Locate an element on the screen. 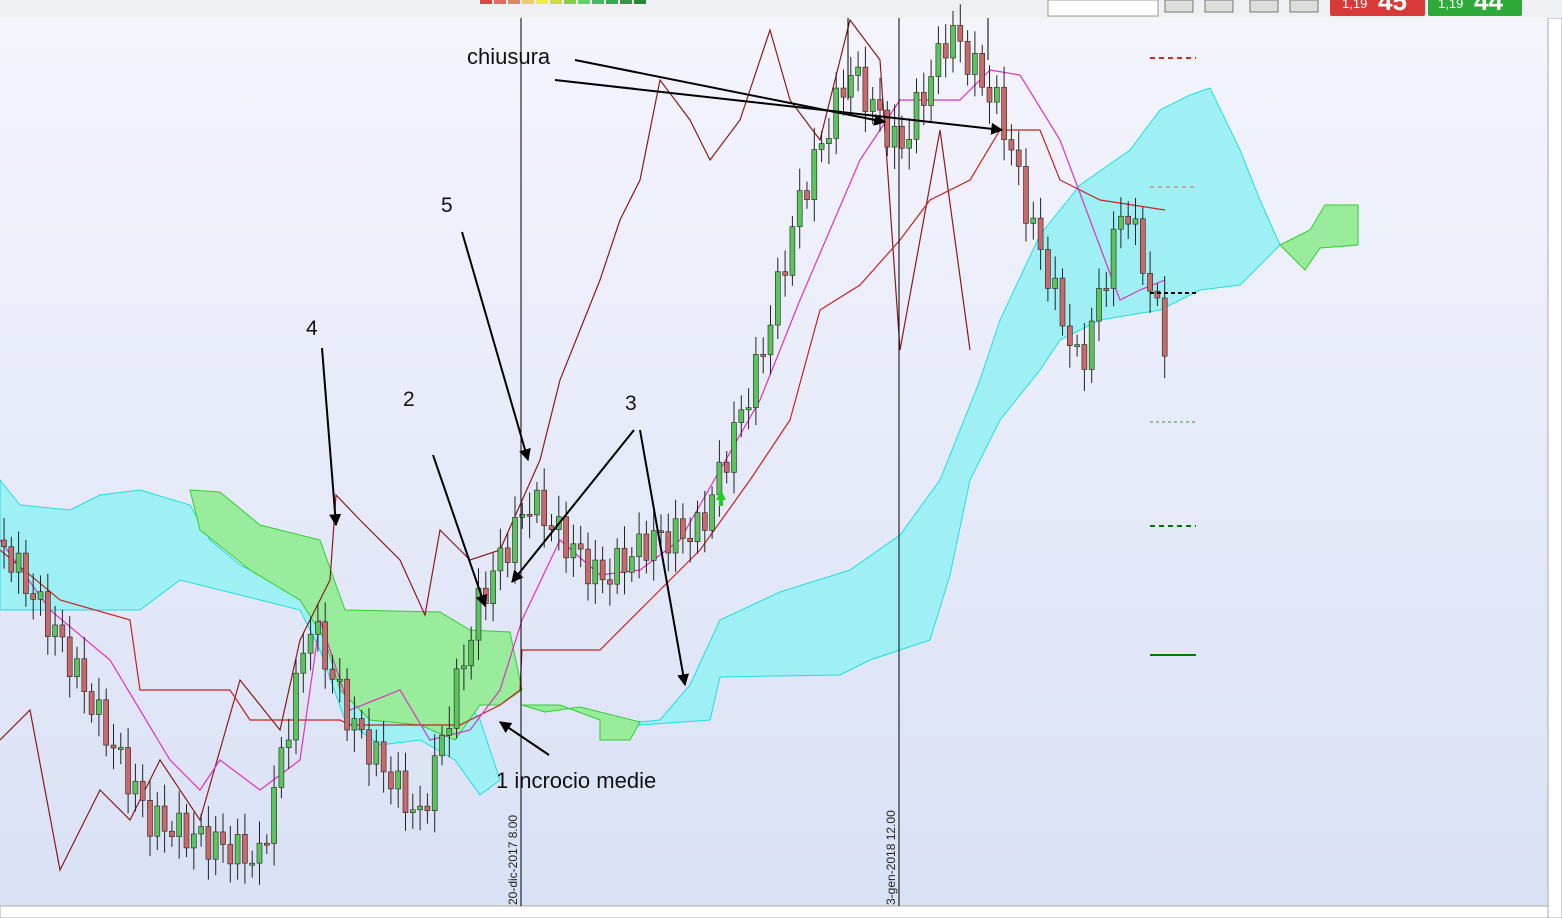 The width and height of the screenshot is (1562, 918). time-axis is located at coordinates (774, 911).